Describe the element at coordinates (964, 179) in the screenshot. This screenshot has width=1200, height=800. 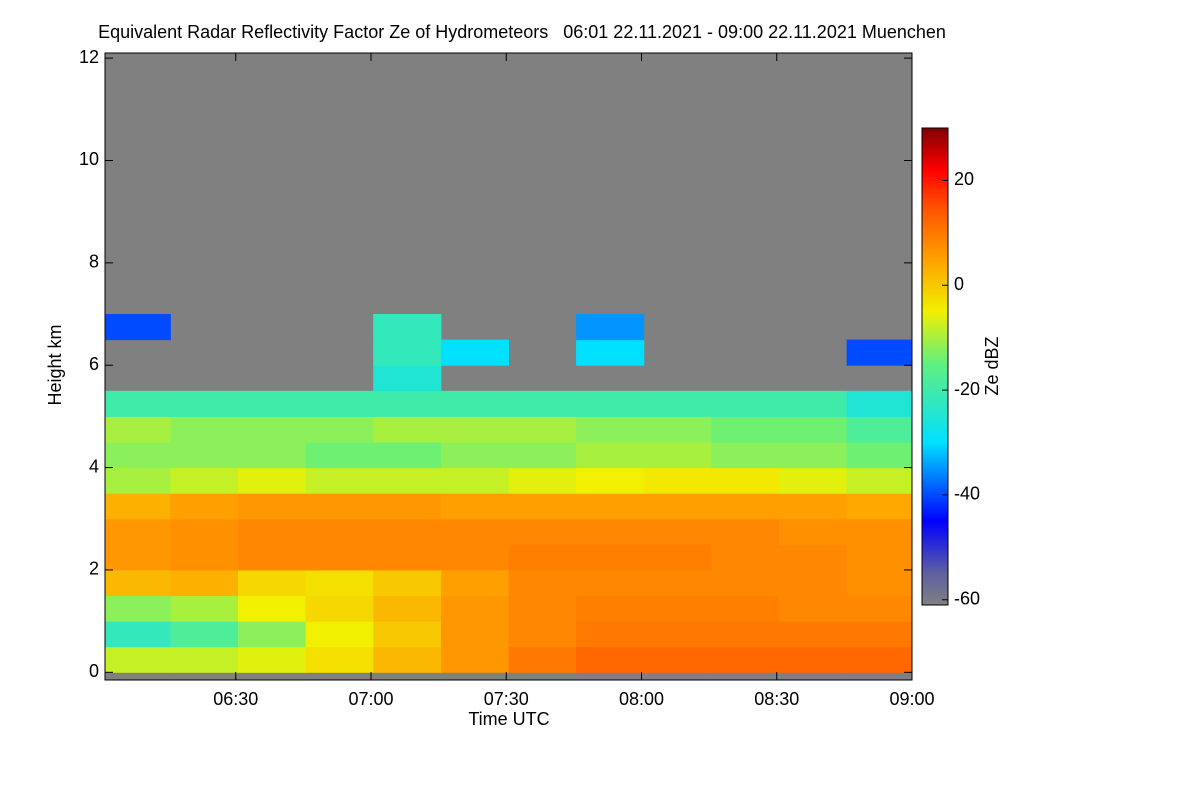
I see `colorbar-tick-label: 20` at that location.